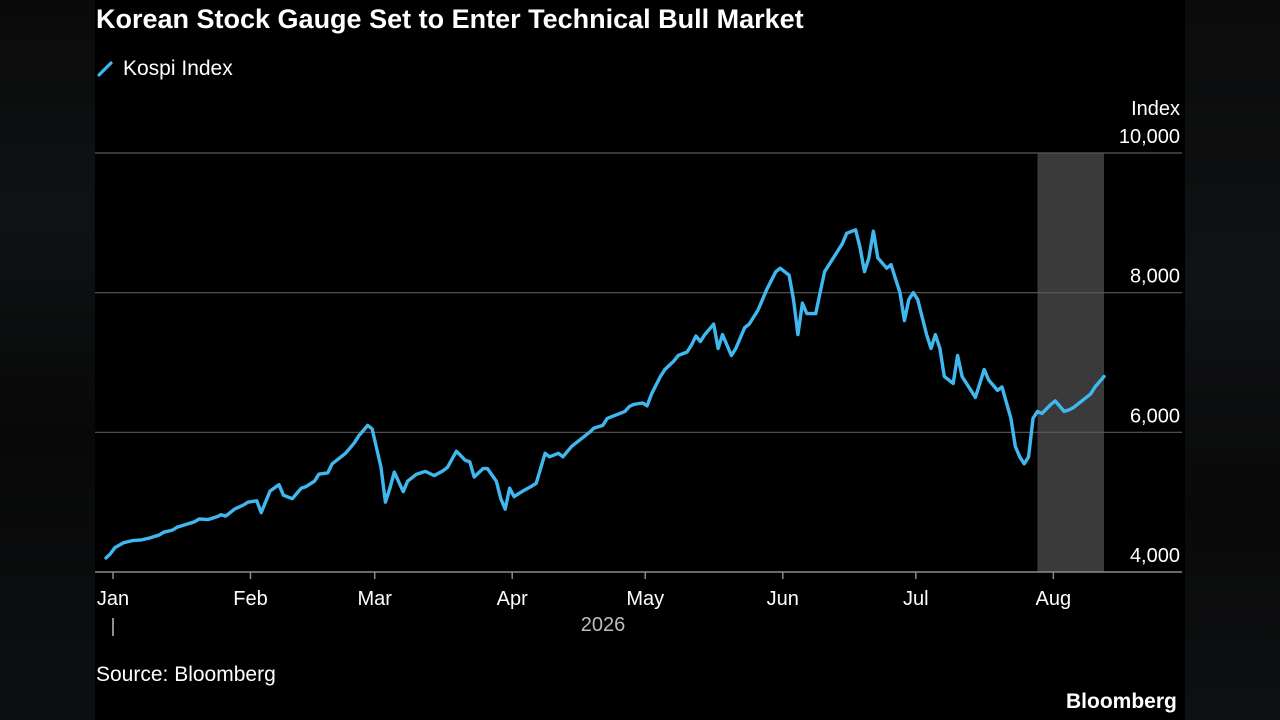 This screenshot has height=720, width=1280. I want to click on legend: Kospi Index, so click(164, 69).